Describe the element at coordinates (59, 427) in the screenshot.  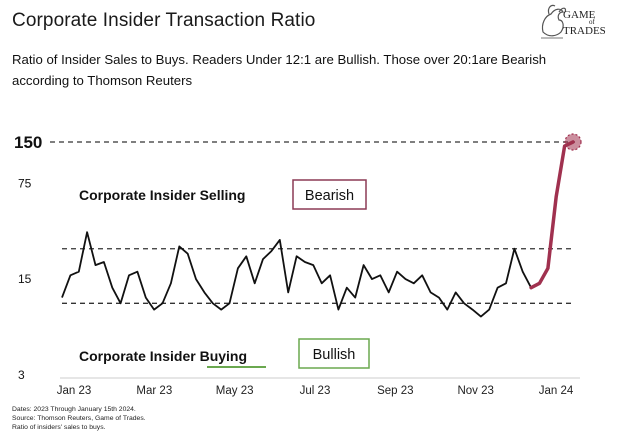
I see `footer-note: Ratio of insiders' sales to buys.` at that location.